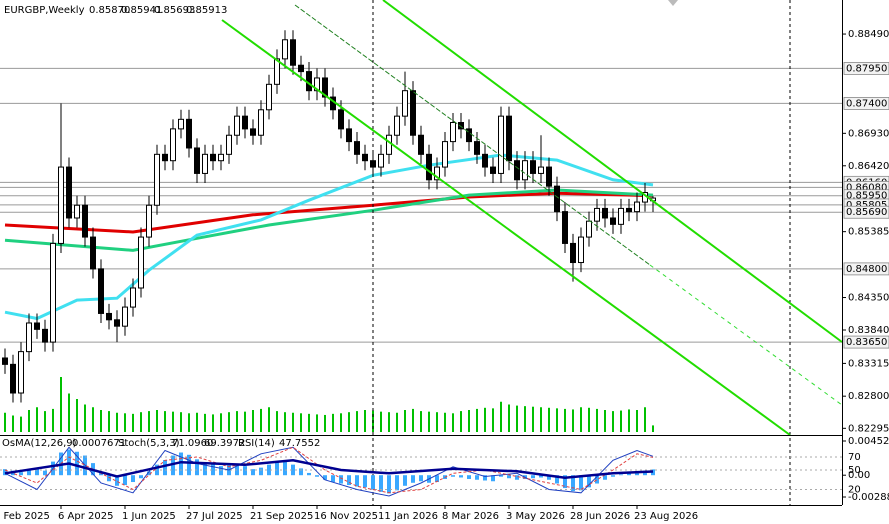  What do you see at coordinates (866, 205) in the screenshot?
I see `level-label: 0.85805` at bounding box center [866, 205].